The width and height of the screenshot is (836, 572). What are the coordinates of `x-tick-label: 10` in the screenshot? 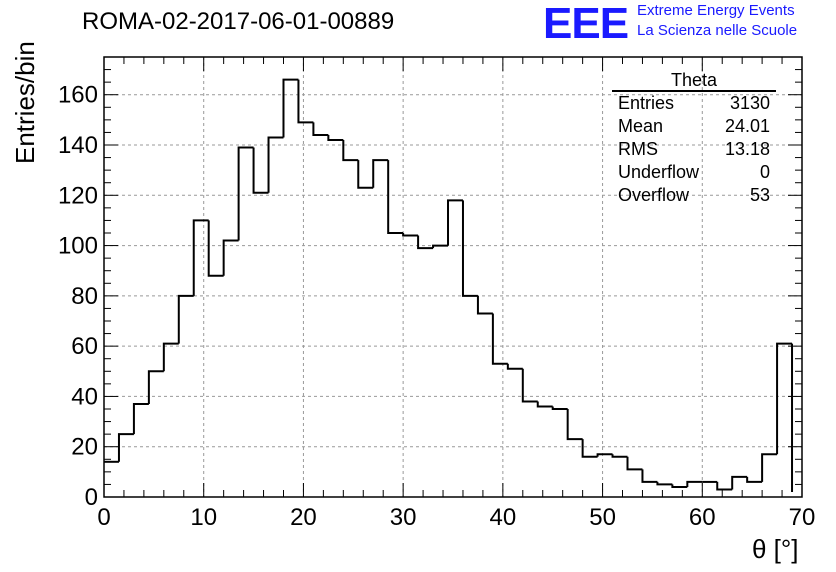 It's located at (203, 517).